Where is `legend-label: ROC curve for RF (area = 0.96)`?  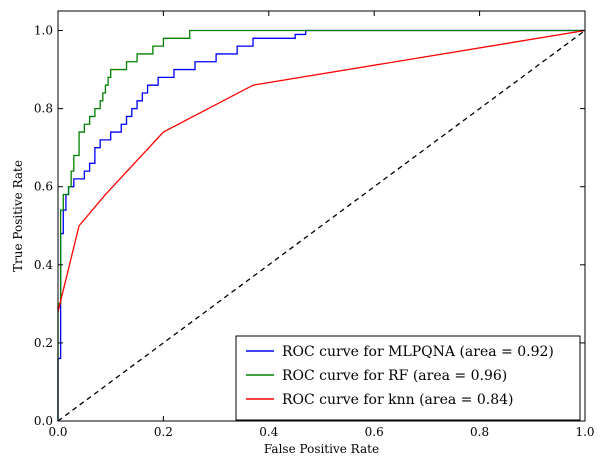
legend-label: ROC curve for RF (area = 0.96) is located at coordinates (394, 376).